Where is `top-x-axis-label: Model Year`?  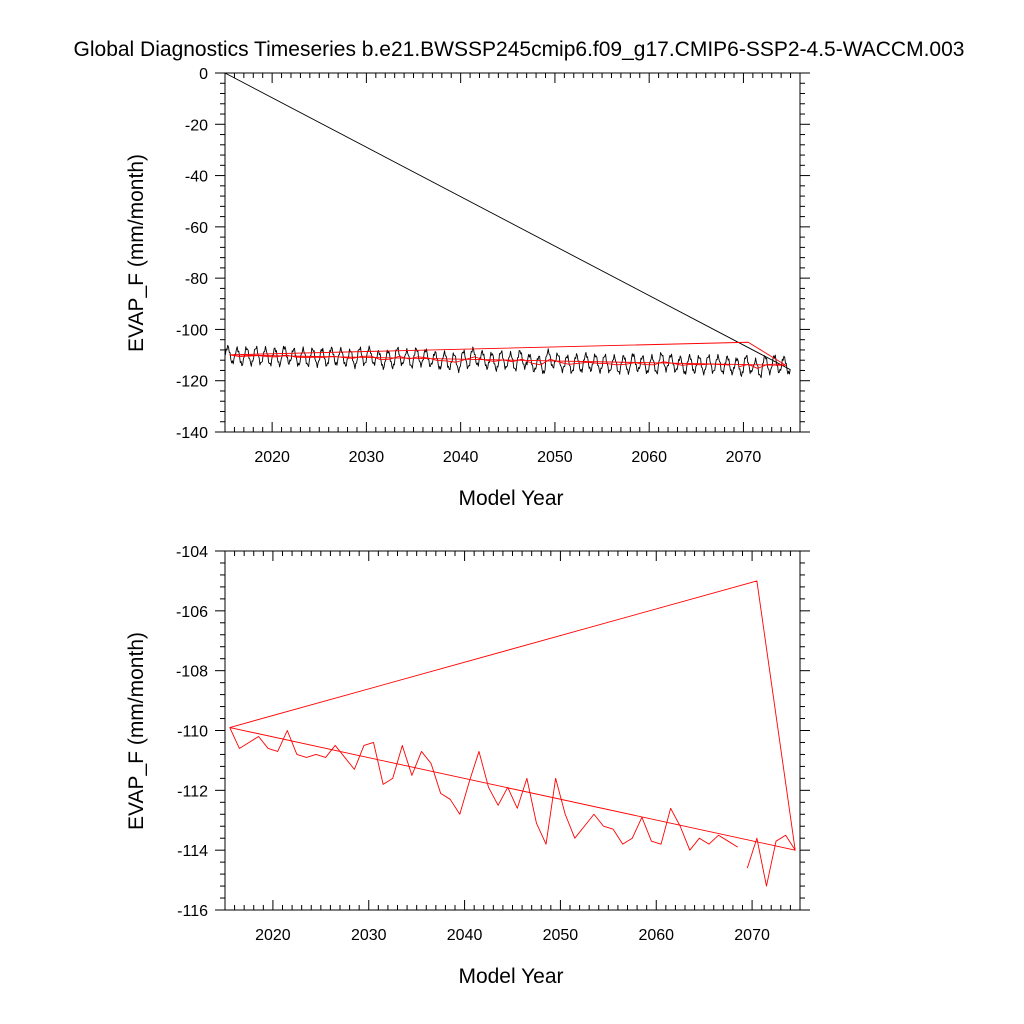
top-x-axis-label: Model Year is located at coordinates (510, 498).